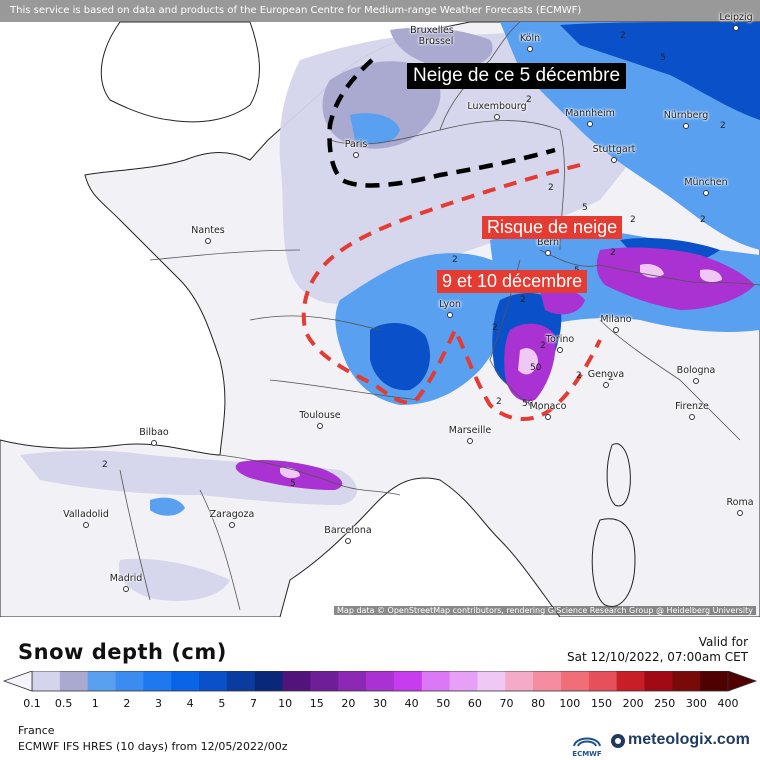 The image size is (760, 760). What do you see at coordinates (614, 160) in the screenshot?
I see `city-marker-stuttgart` at bounding box center [614, 160].